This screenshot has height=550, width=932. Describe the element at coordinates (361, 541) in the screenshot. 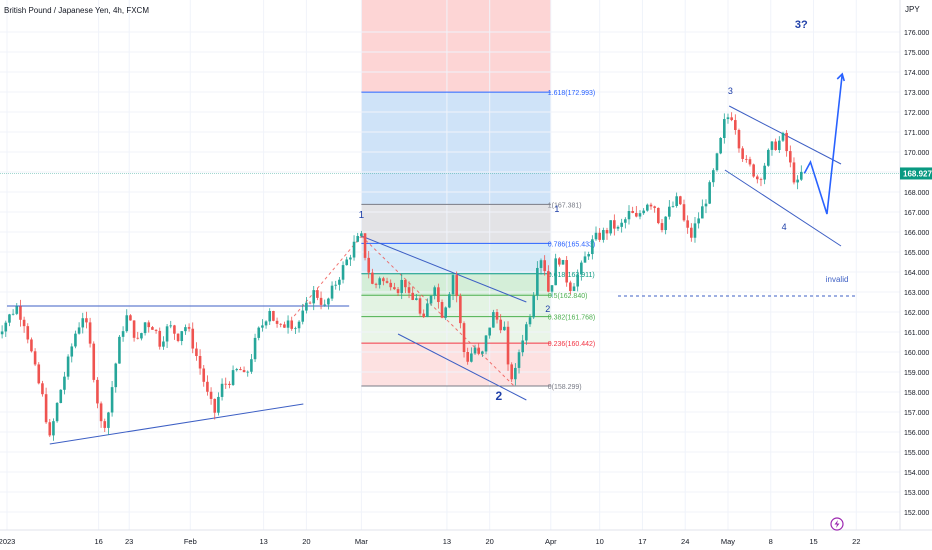

I see `time-tick-label: Mar` at that location.